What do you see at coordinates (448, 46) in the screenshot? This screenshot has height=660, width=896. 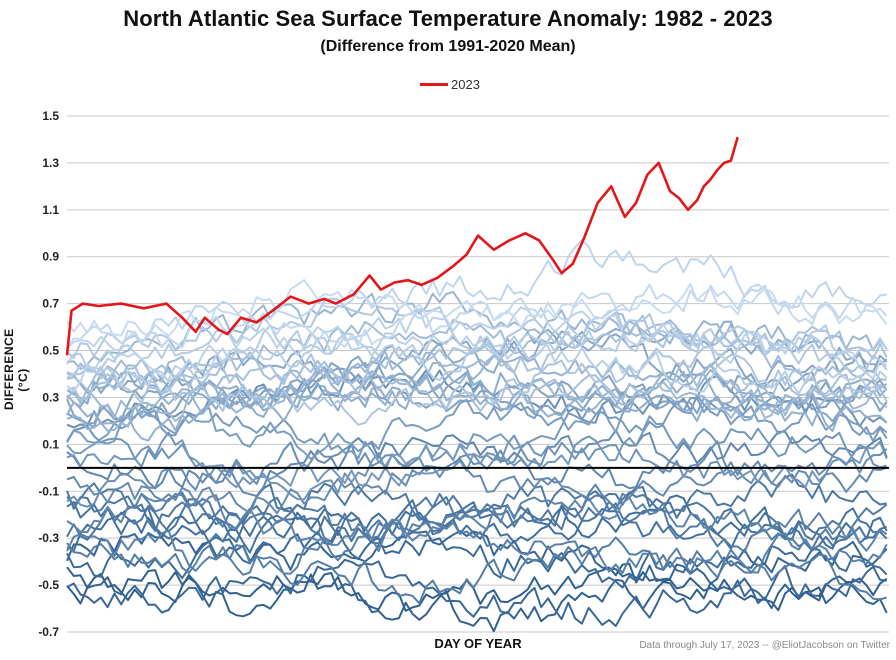 I see `chart-subtitle: (Difference from 1991-2020 Mean)` at bounding box center [448, 46].